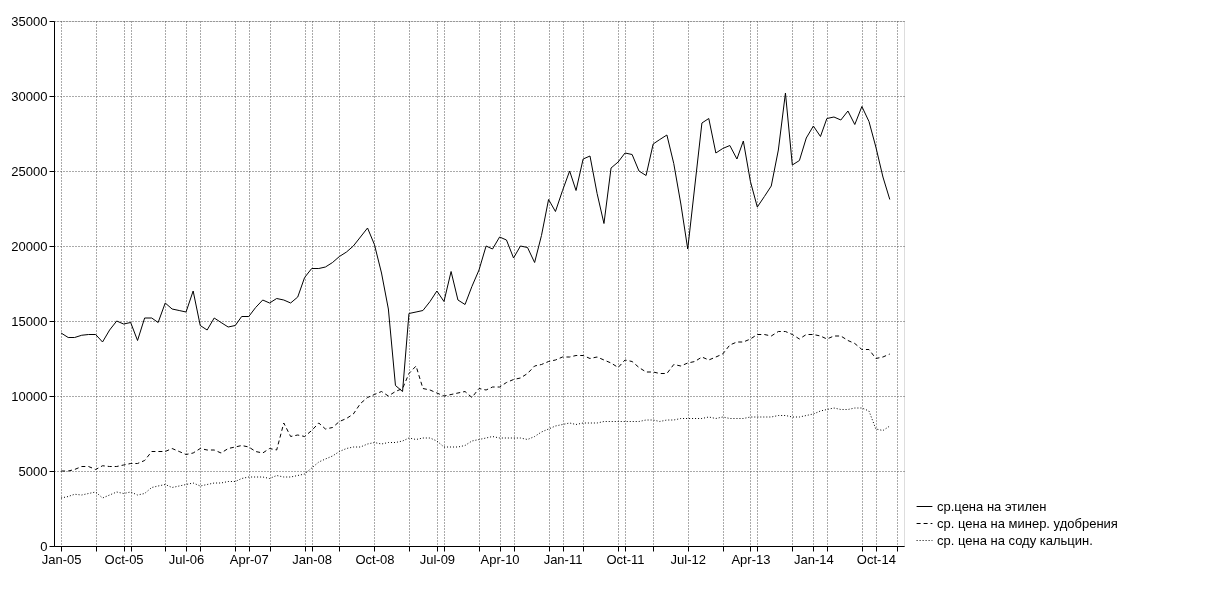 The image size is (1231, 614). What do you see at coordinates (1027, 523) in the screenshot?
I see `legend-label: ср. цена на минер. удобрения` at bounding box center [1027, 523].